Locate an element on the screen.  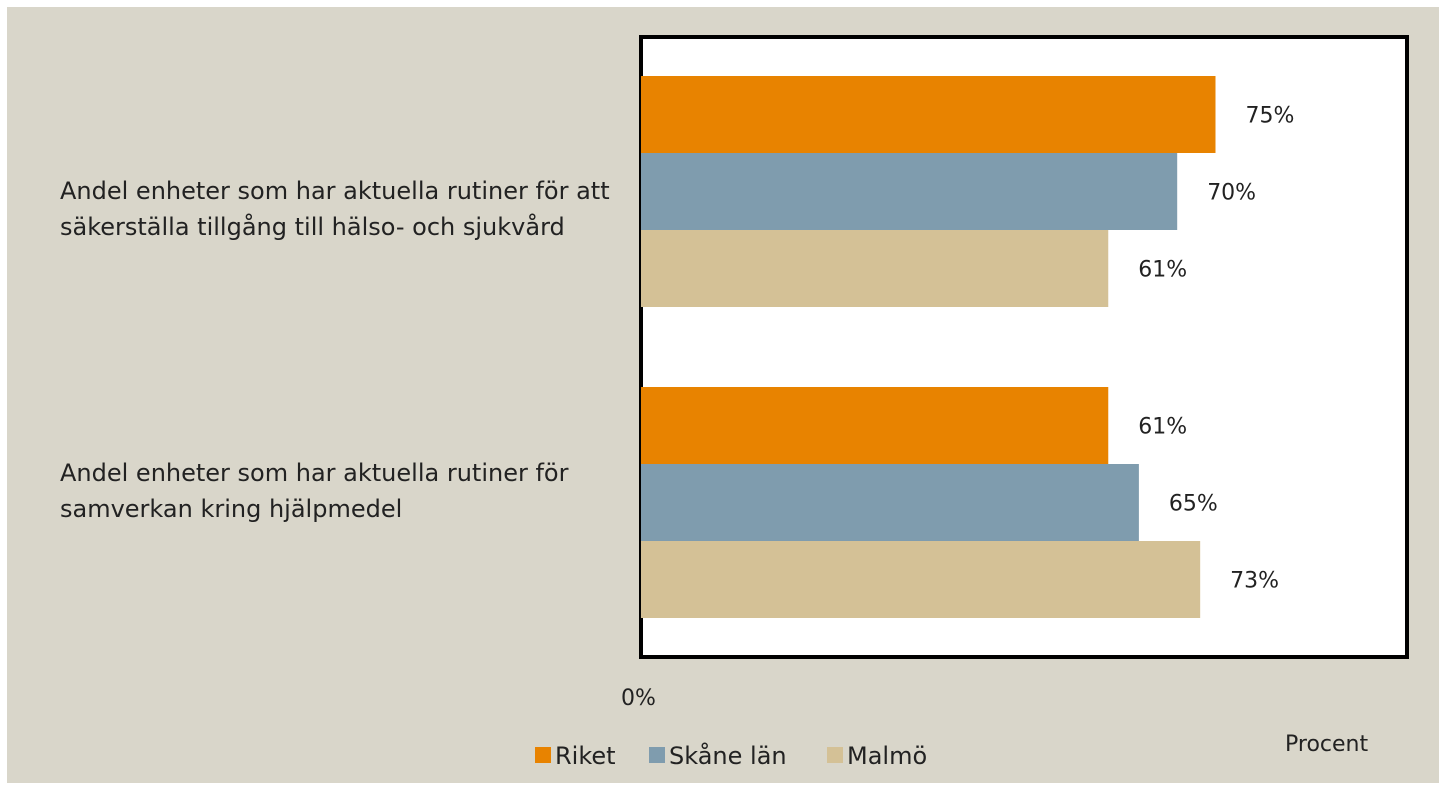
x-tick-label: 0% is located at coordinates (638, 698).